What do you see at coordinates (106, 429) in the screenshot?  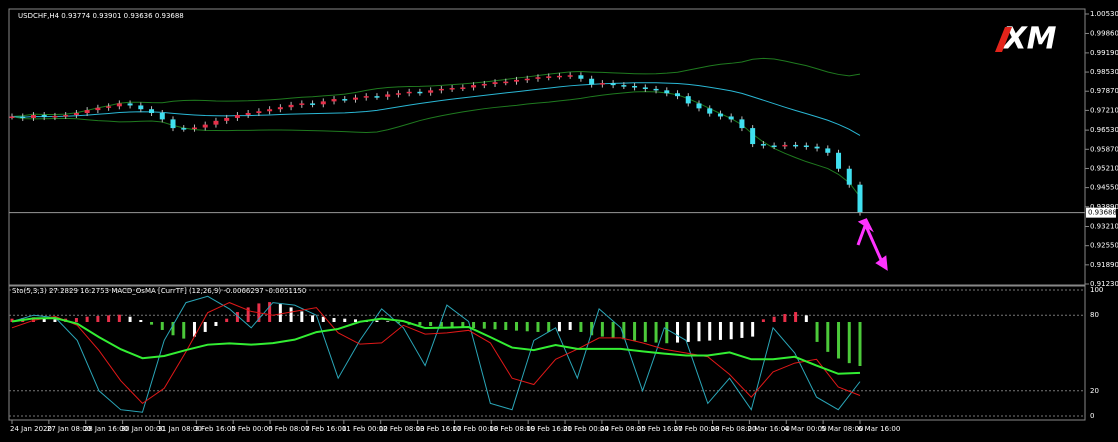 I see `x-tick-label: 28 Jan 16:00` at bounding box center [106, 429].